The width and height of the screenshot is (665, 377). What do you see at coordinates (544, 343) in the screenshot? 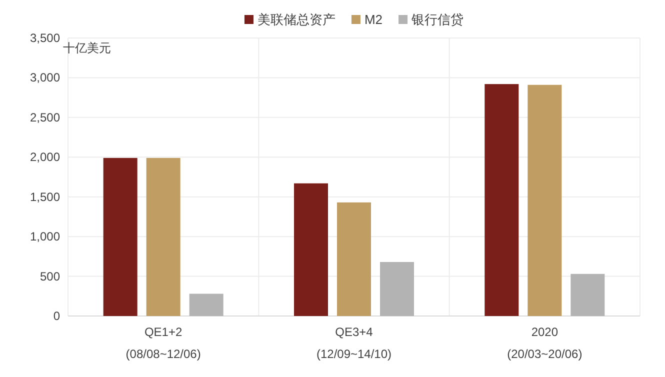
I see `x-tick-label: 2020 (20/03~20/06)` at bounding box center [544, 343].